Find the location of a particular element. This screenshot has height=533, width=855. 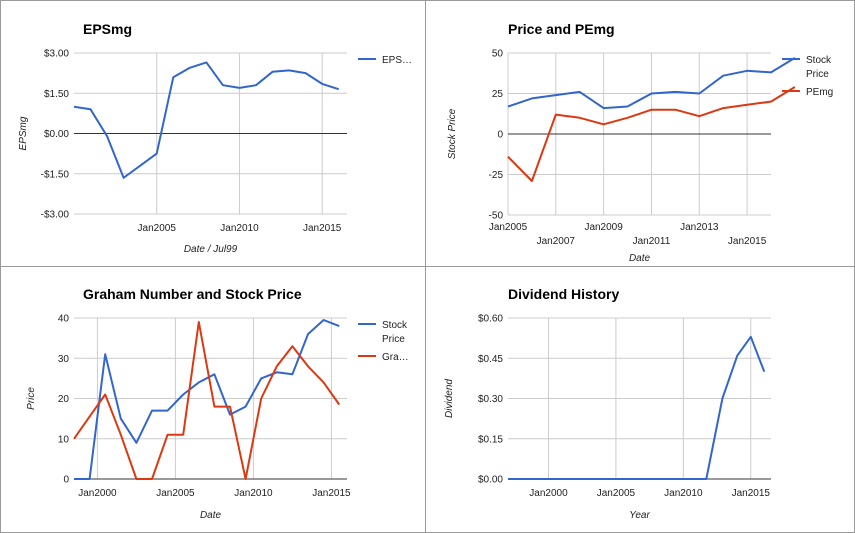

y-tick-label: 25 is located at coordinates (498, 94).